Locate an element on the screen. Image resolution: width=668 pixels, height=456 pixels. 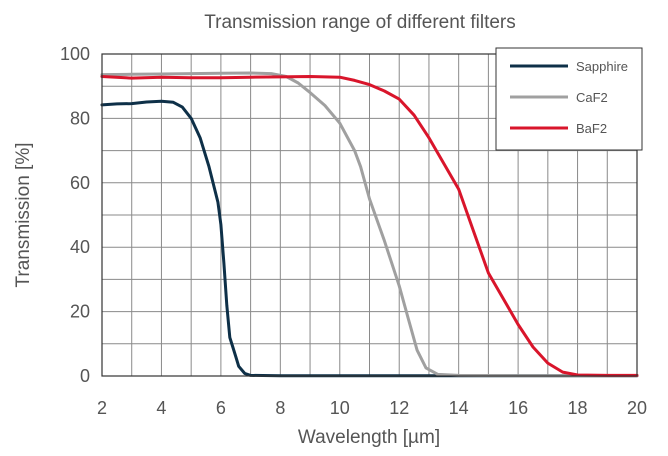
legend: Sapphire CaF2 BaF2 is located at coordinates (569, 99).